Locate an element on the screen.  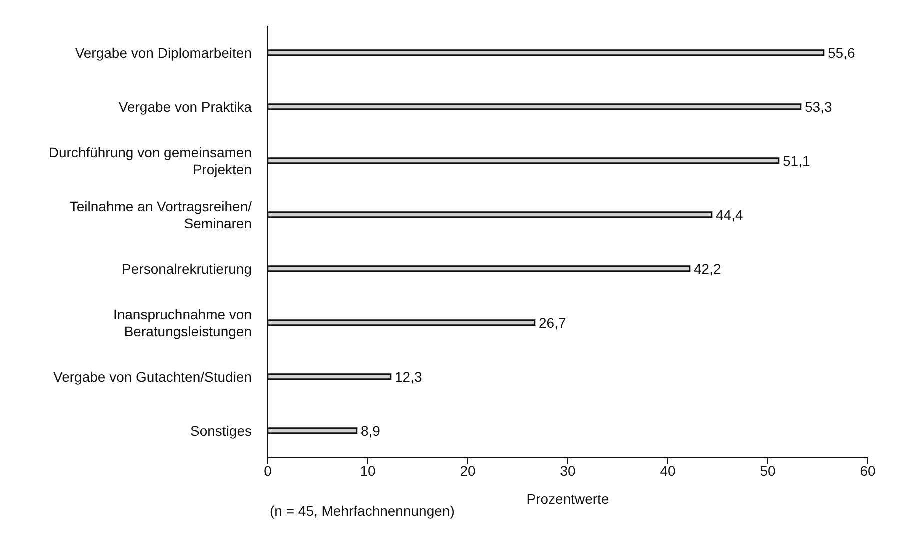
x-tick-label: 20 is located at coordinates (468, 470).